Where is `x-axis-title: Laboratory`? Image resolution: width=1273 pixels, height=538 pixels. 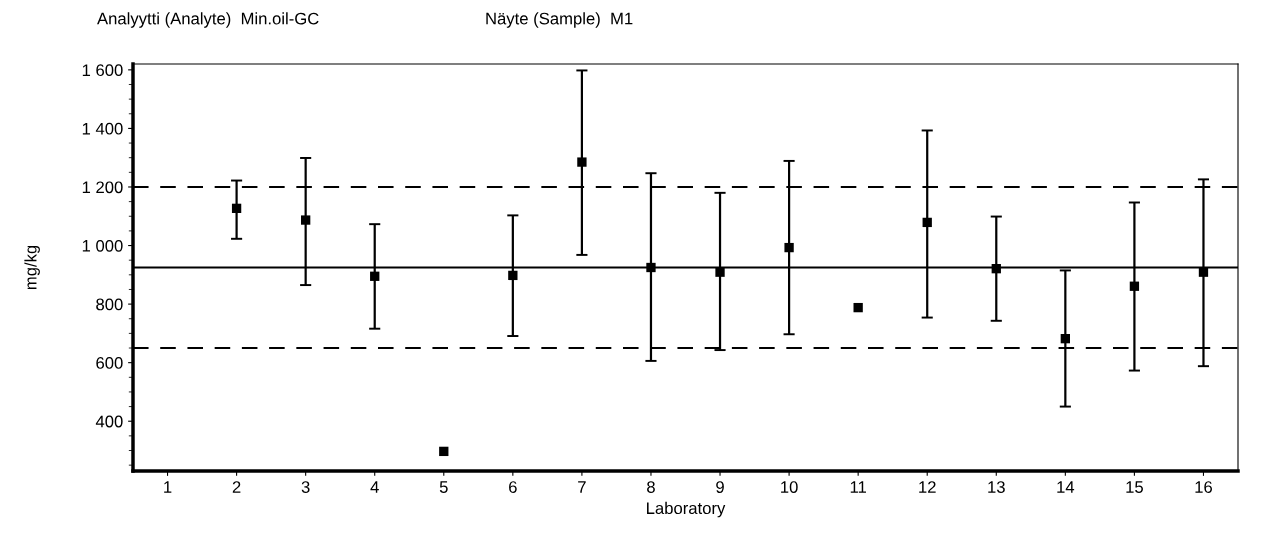
x-axis-title: Laboratory is located at coordinates (686, 509).